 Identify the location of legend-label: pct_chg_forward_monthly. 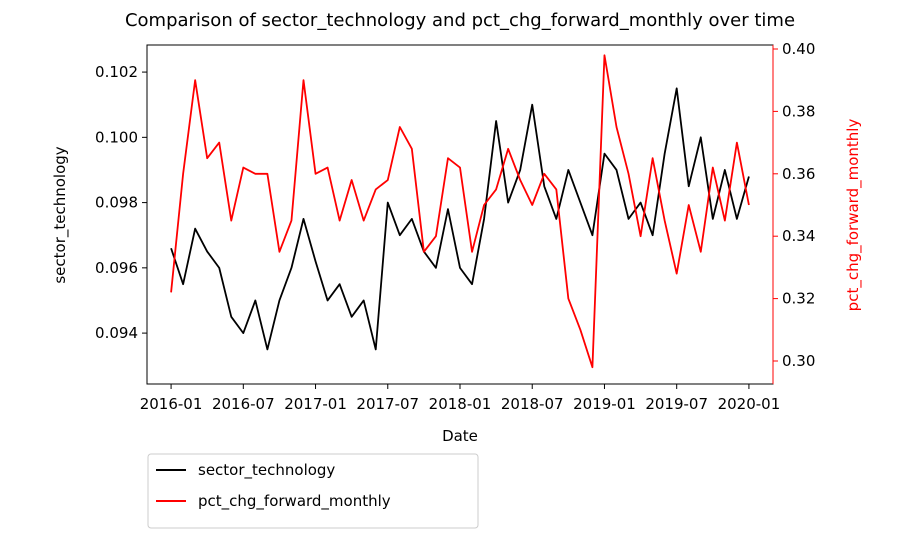
(294, 501).